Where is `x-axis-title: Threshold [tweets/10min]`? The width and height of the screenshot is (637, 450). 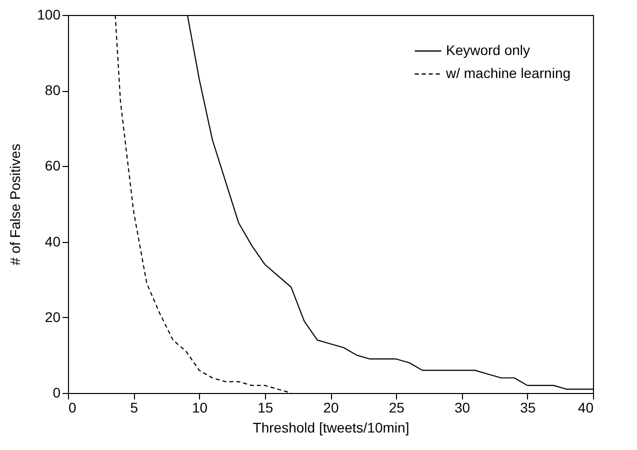
x-axis-title: Threshold [tweets/10min] is located at coordinates (331, 428).